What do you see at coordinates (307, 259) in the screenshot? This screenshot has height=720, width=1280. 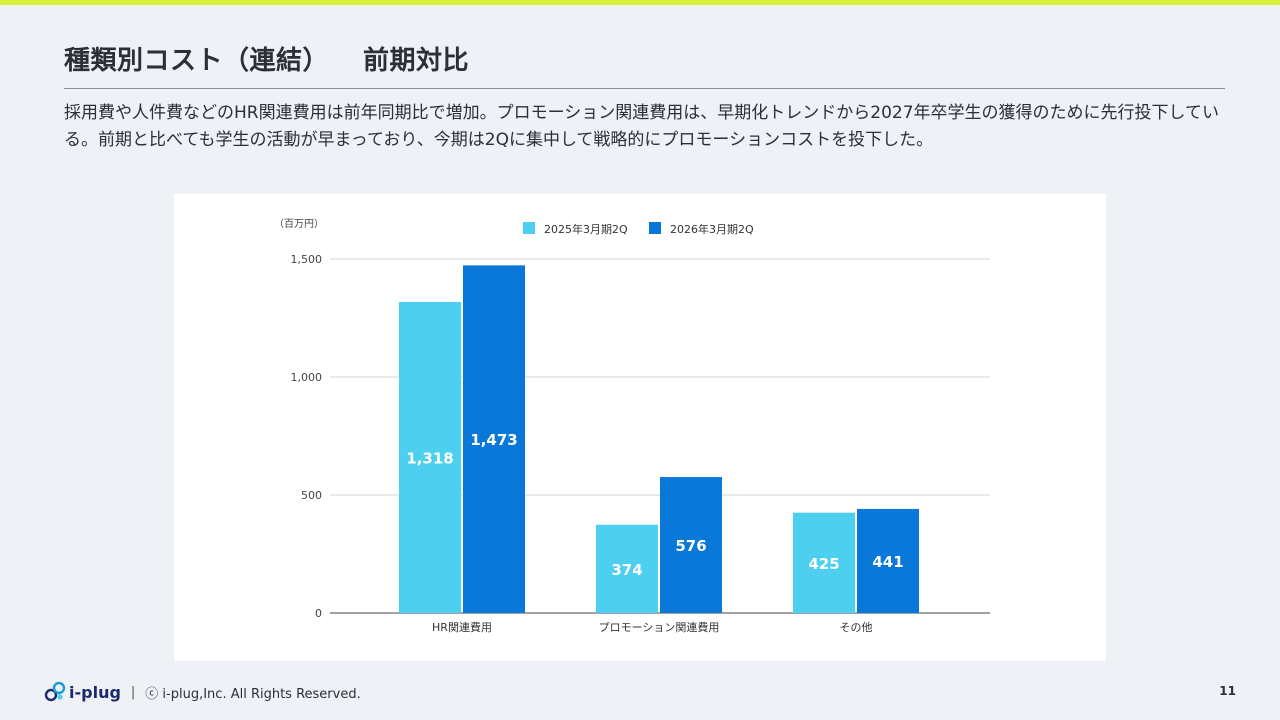 I see `y-tick-label: 1,500` at bounding box center [307, 259].